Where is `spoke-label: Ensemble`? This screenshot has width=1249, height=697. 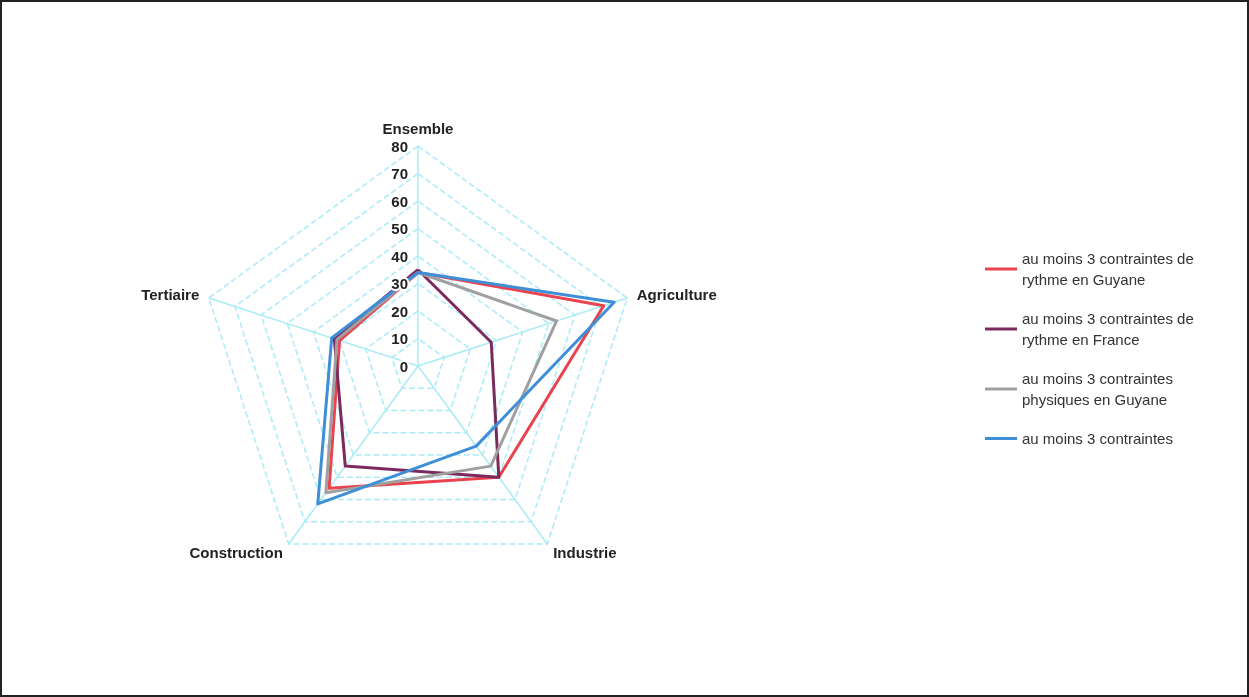
spoke-label: Ensemble is located at coordinates (418, 128).